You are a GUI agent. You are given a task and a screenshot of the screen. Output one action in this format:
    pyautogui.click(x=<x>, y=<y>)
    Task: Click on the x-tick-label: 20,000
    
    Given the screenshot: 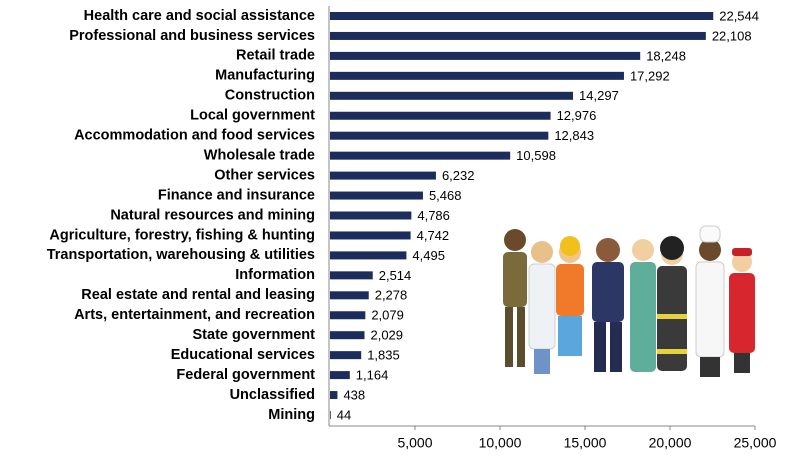 What is the action you would take?
    pyautogui.click(x=670, y=443)
    